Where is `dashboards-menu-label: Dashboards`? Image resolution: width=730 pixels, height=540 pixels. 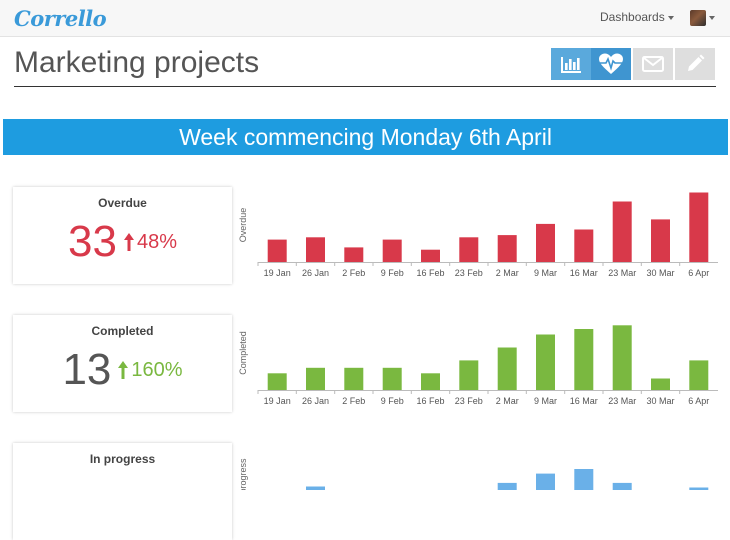
dashboards-menu-label: Dashboards is located at coordinates (632, 17).